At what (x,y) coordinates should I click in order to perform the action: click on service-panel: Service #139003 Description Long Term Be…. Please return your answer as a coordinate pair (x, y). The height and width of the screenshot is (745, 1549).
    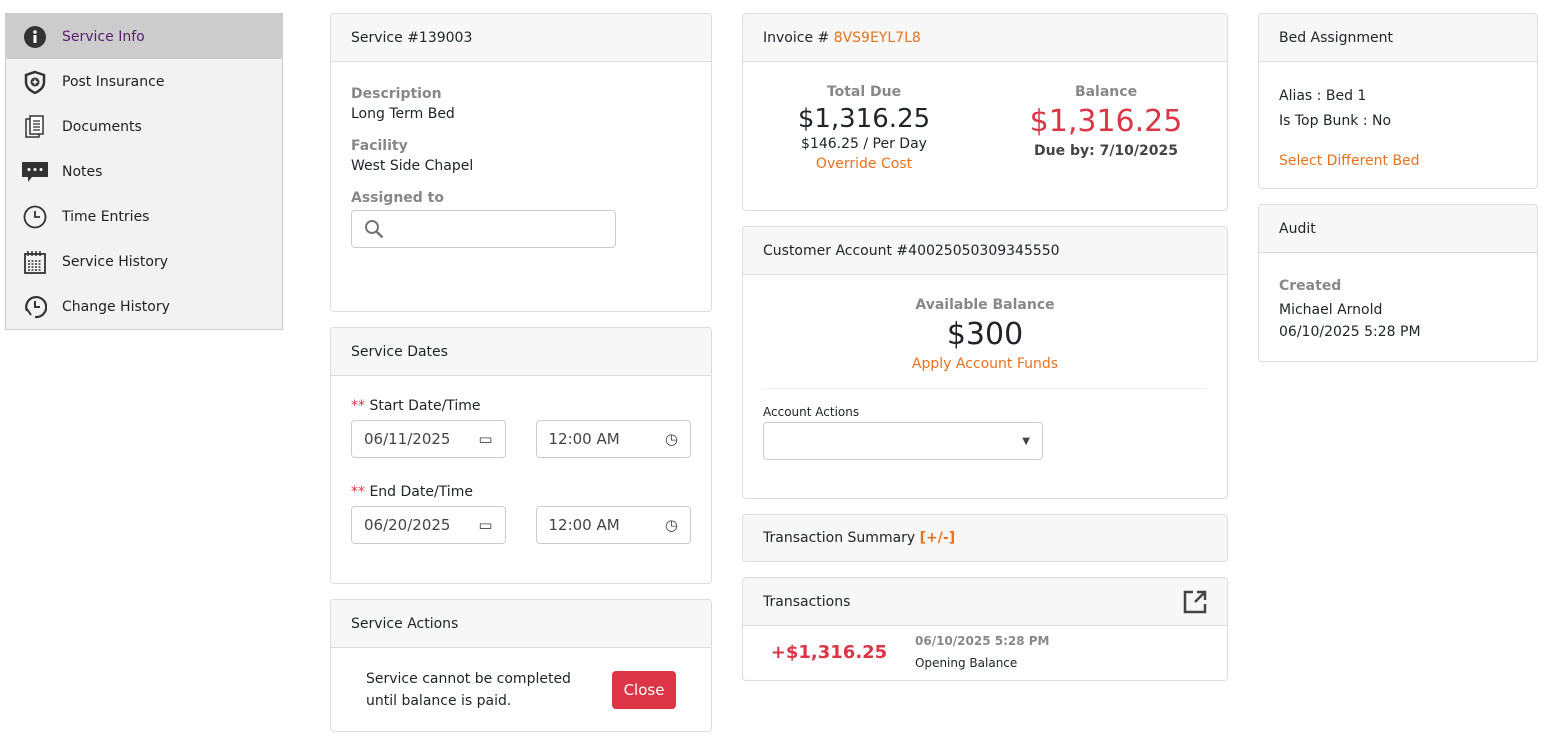
    Looking at the image, I should click on (521, 162).